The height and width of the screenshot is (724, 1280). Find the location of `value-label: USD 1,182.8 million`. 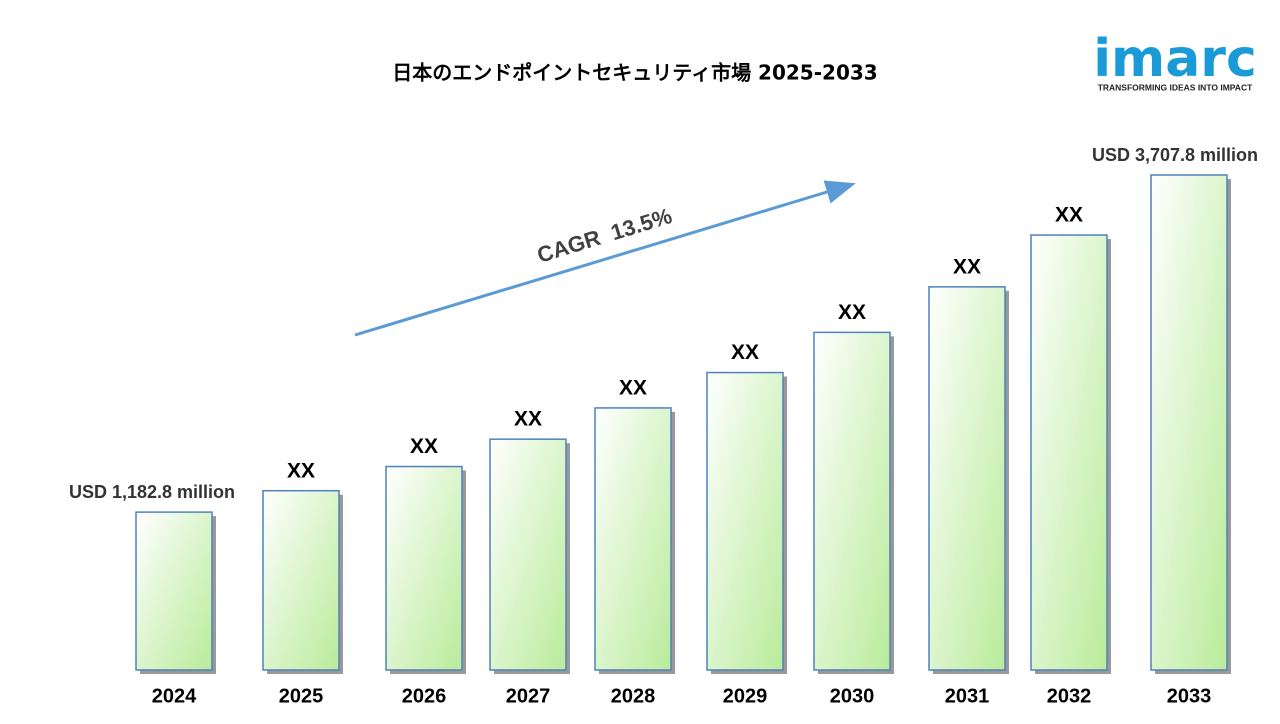

value-label: USD 1,182.8 million is located at coordinates (152, 492).